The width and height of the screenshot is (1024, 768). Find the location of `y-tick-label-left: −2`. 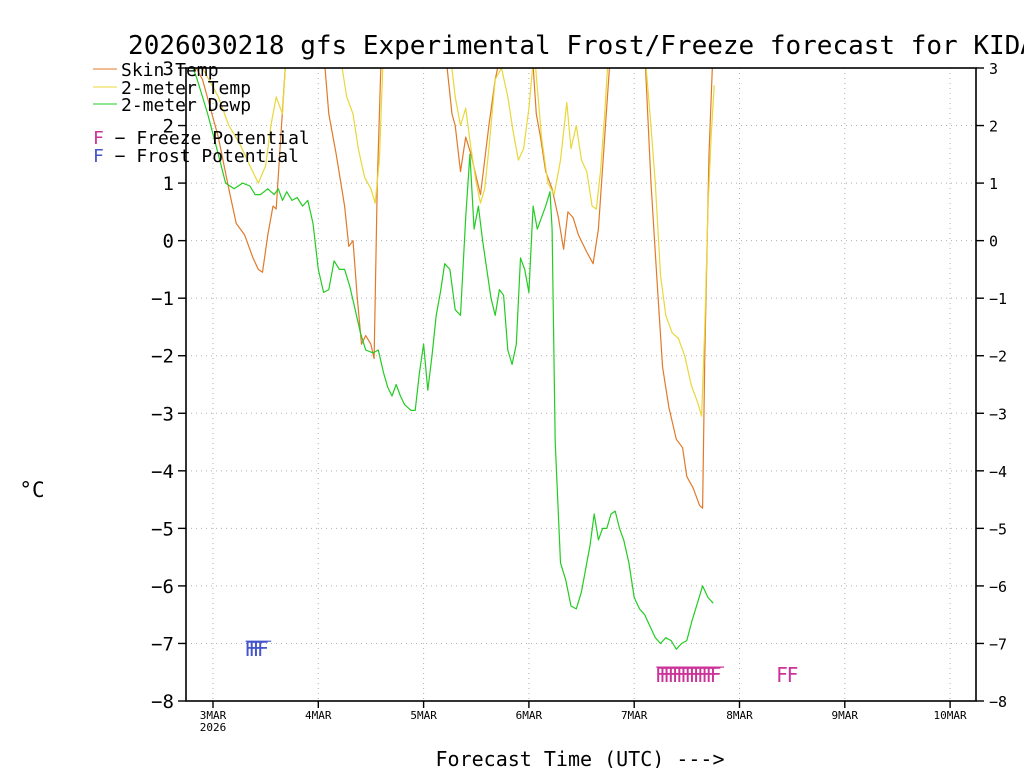

y-tick-label-left: −2 is located at coordinates (162, 357).